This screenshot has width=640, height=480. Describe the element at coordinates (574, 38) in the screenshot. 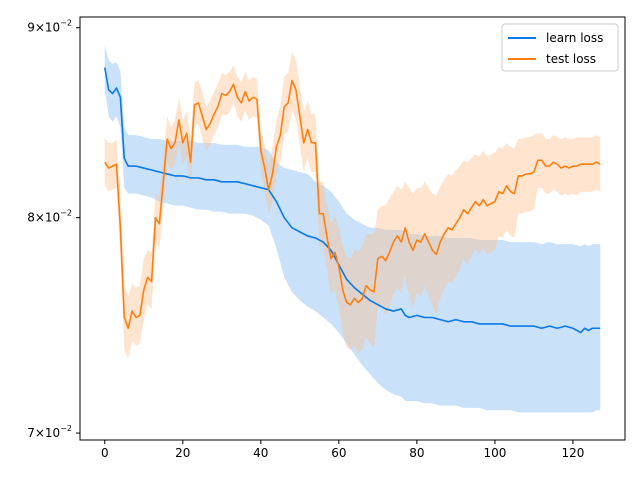

I see `learn-loss-legend-label: learn loss` at that location.